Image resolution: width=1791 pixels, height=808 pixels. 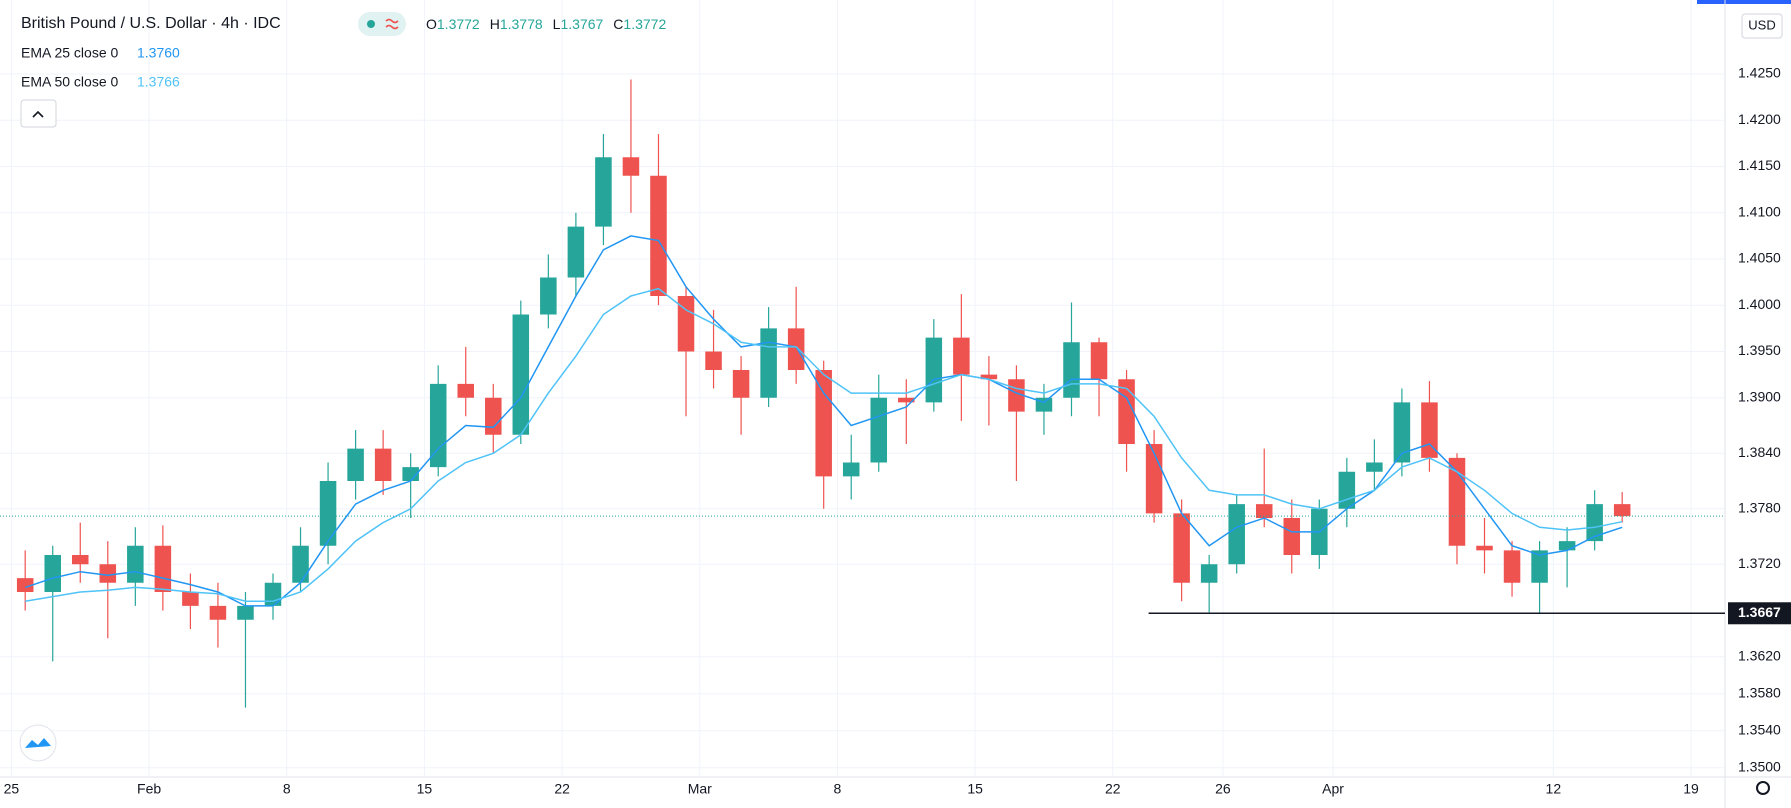 I want to click on y-tick-label: 1.3950, so click(x=1759, y=350).